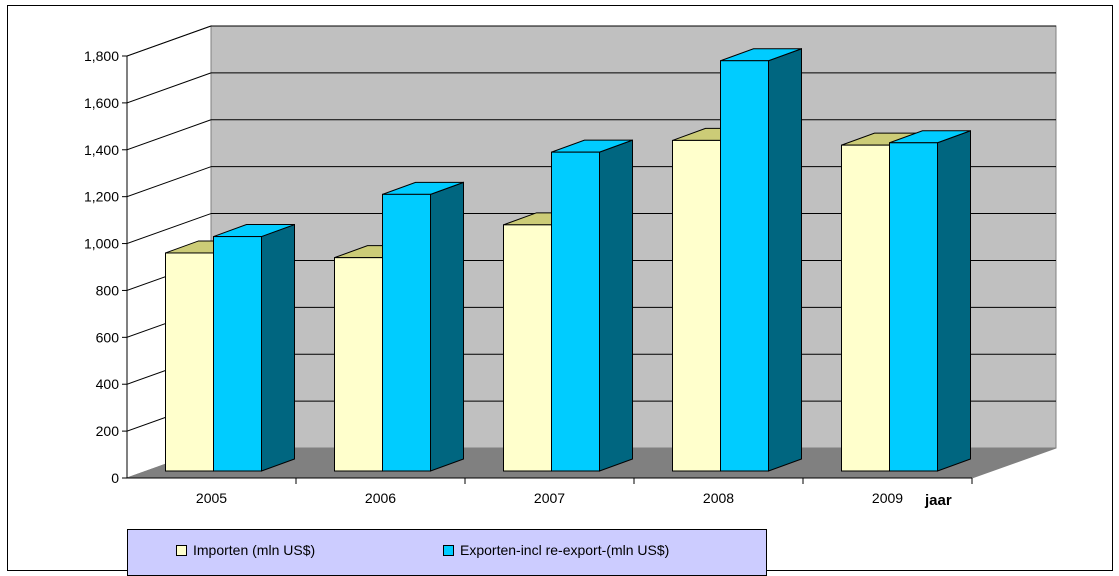  What do you see at coordinates (101, 103) in the screenshot?
I see `y-tick-label: 1,600` at bounding box center [101, 103].